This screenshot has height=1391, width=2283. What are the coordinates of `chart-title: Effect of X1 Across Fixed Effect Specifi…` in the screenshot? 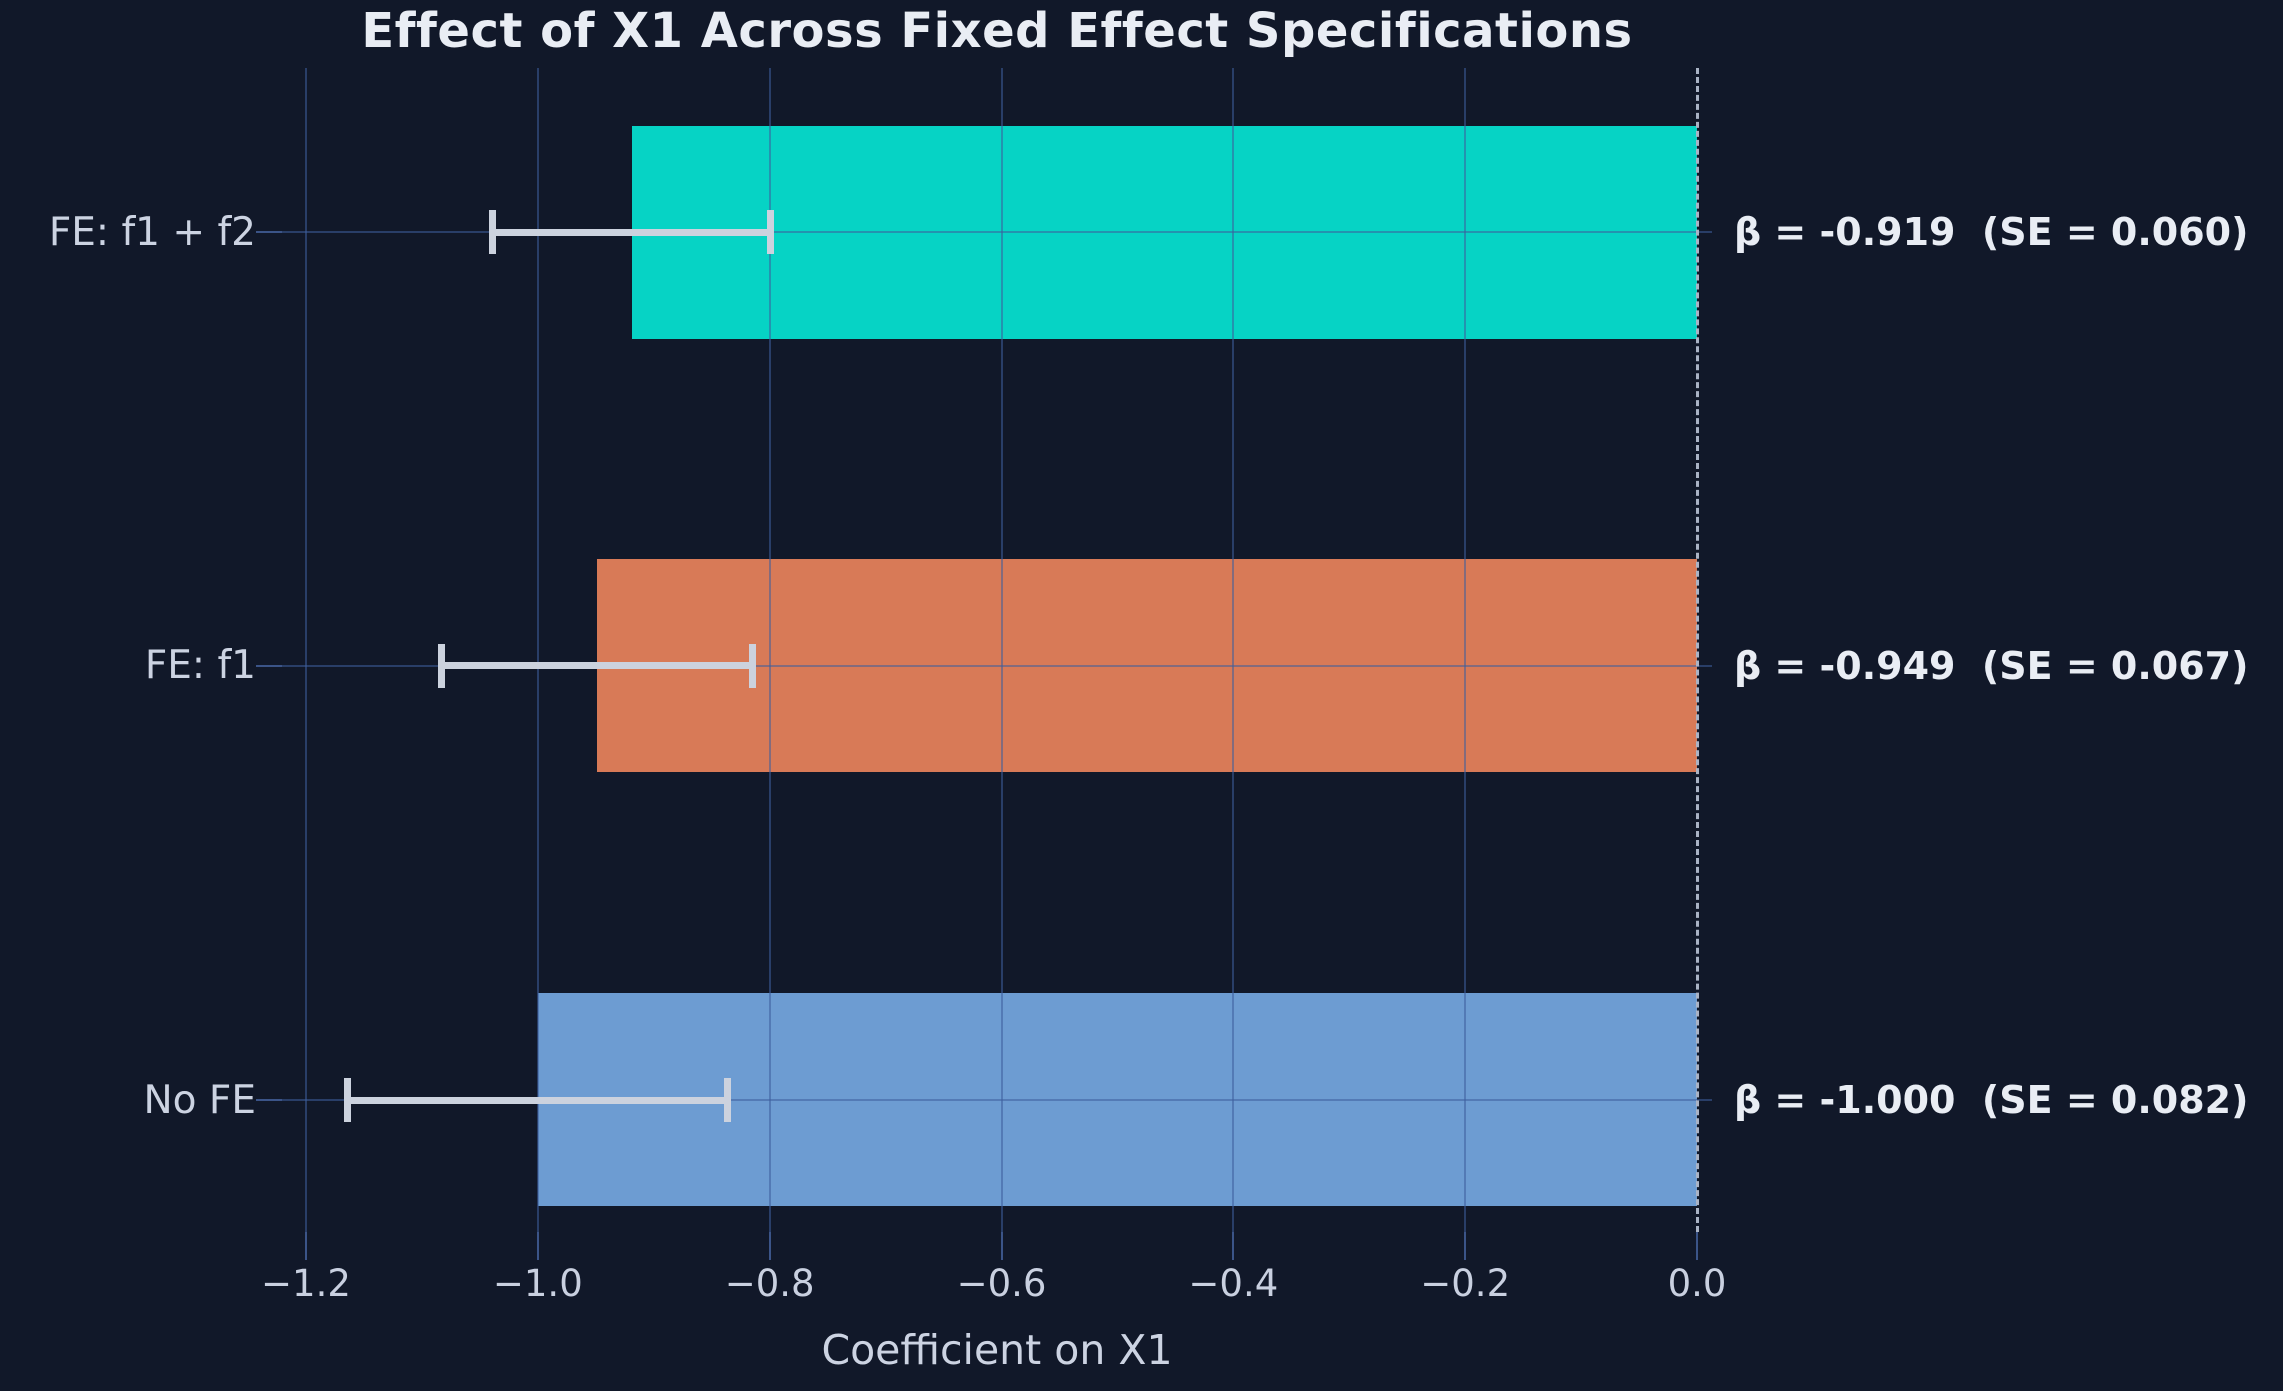 It's located at (997, 31).